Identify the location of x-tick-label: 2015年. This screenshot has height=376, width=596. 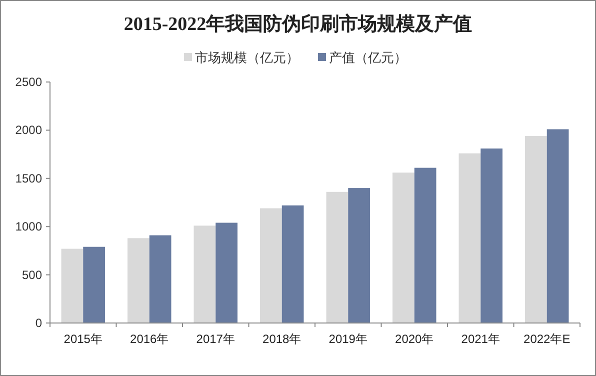
(83, 339).